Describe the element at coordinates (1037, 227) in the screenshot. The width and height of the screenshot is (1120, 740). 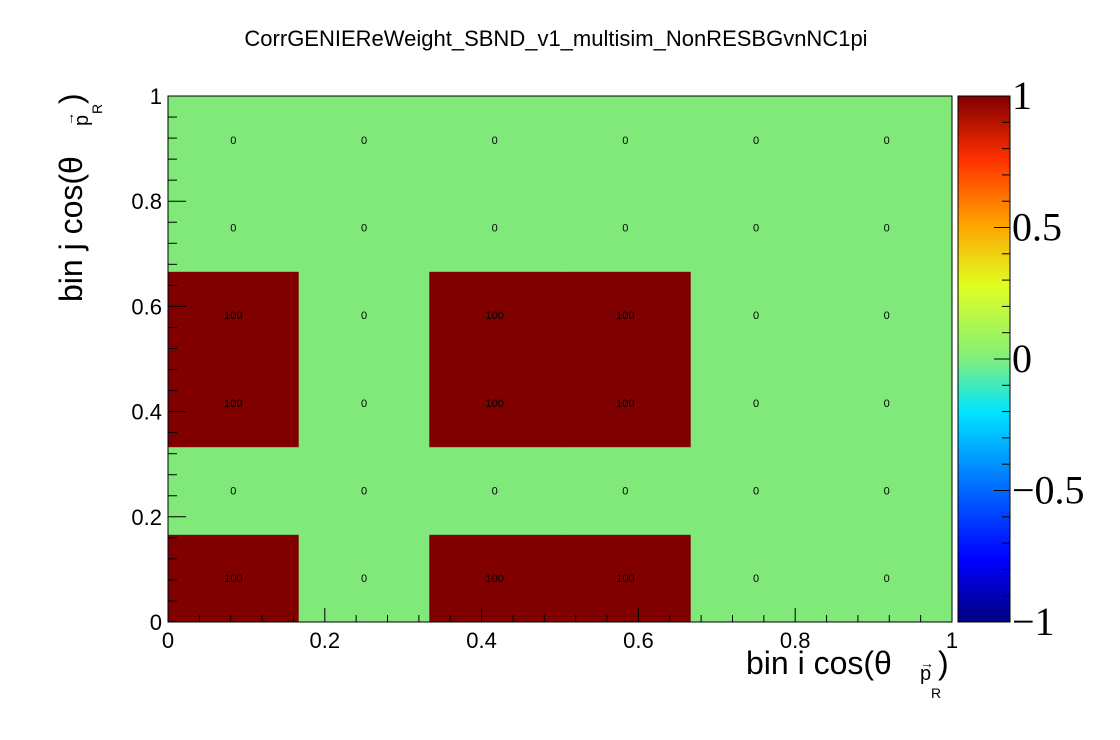
I see `colorbar-tick-label: 0.5` at that location.